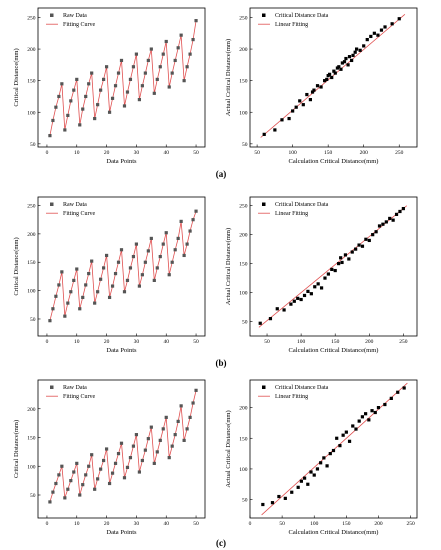 The image size is (441, 550). Describe the element at coordinates (364, 153) in the screenshot. I see `x-tick-label: 200` at that location.